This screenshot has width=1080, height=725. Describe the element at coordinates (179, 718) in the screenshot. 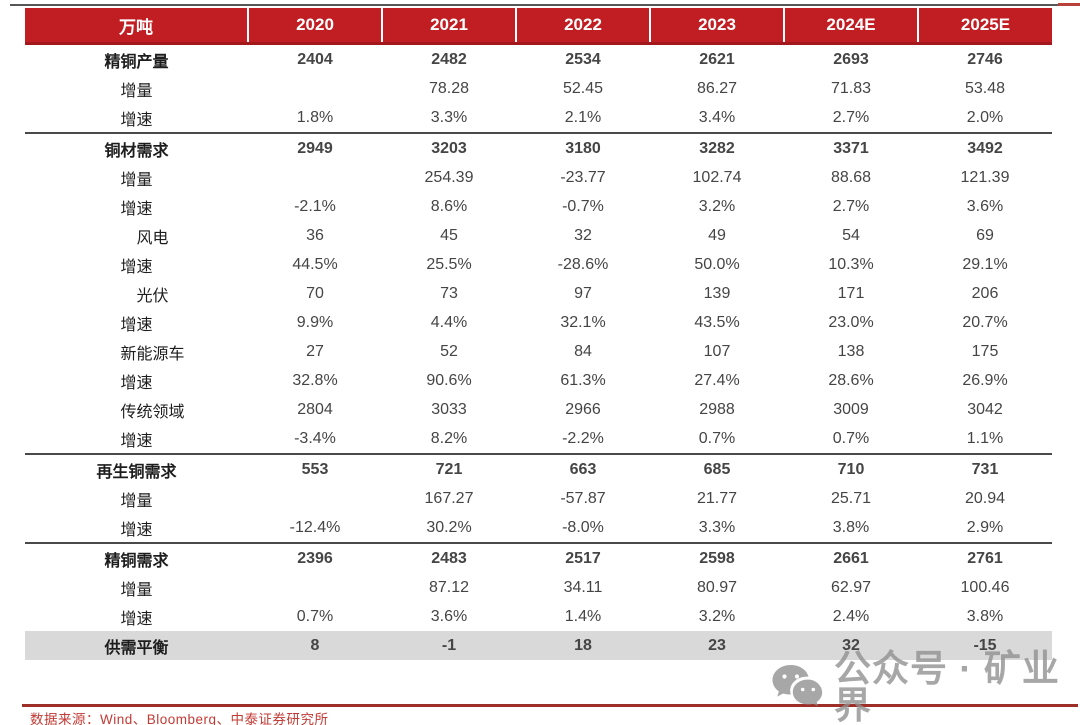

I see `data-source-note: 数据来源：Wind、Bloomberg、中泰证券研究所` at that location.